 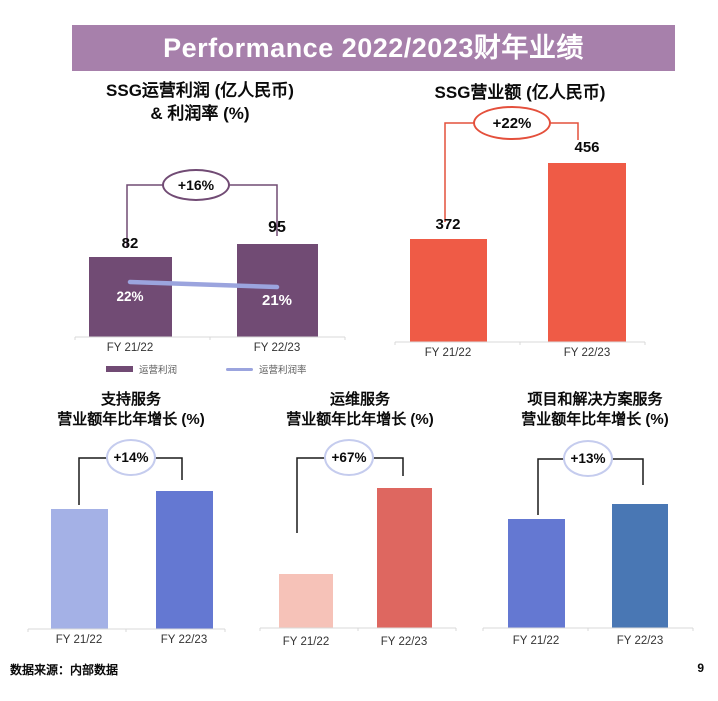 I want to click on category-label-revenue-fy2122: FY 21/22, so click(x=448, y=353).